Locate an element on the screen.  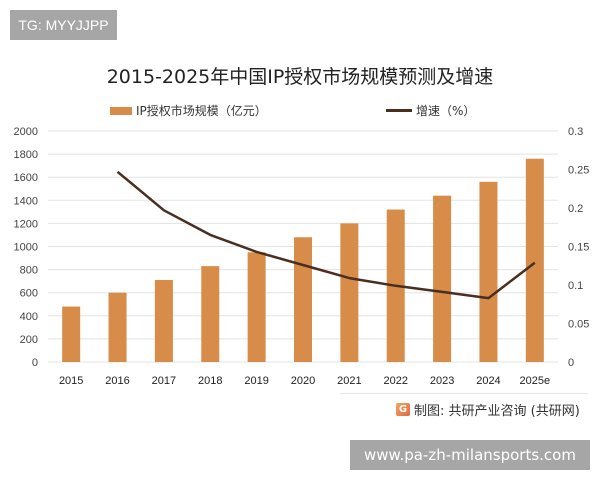
x-tick-label: 2023 is located at coordinates (442, 381).